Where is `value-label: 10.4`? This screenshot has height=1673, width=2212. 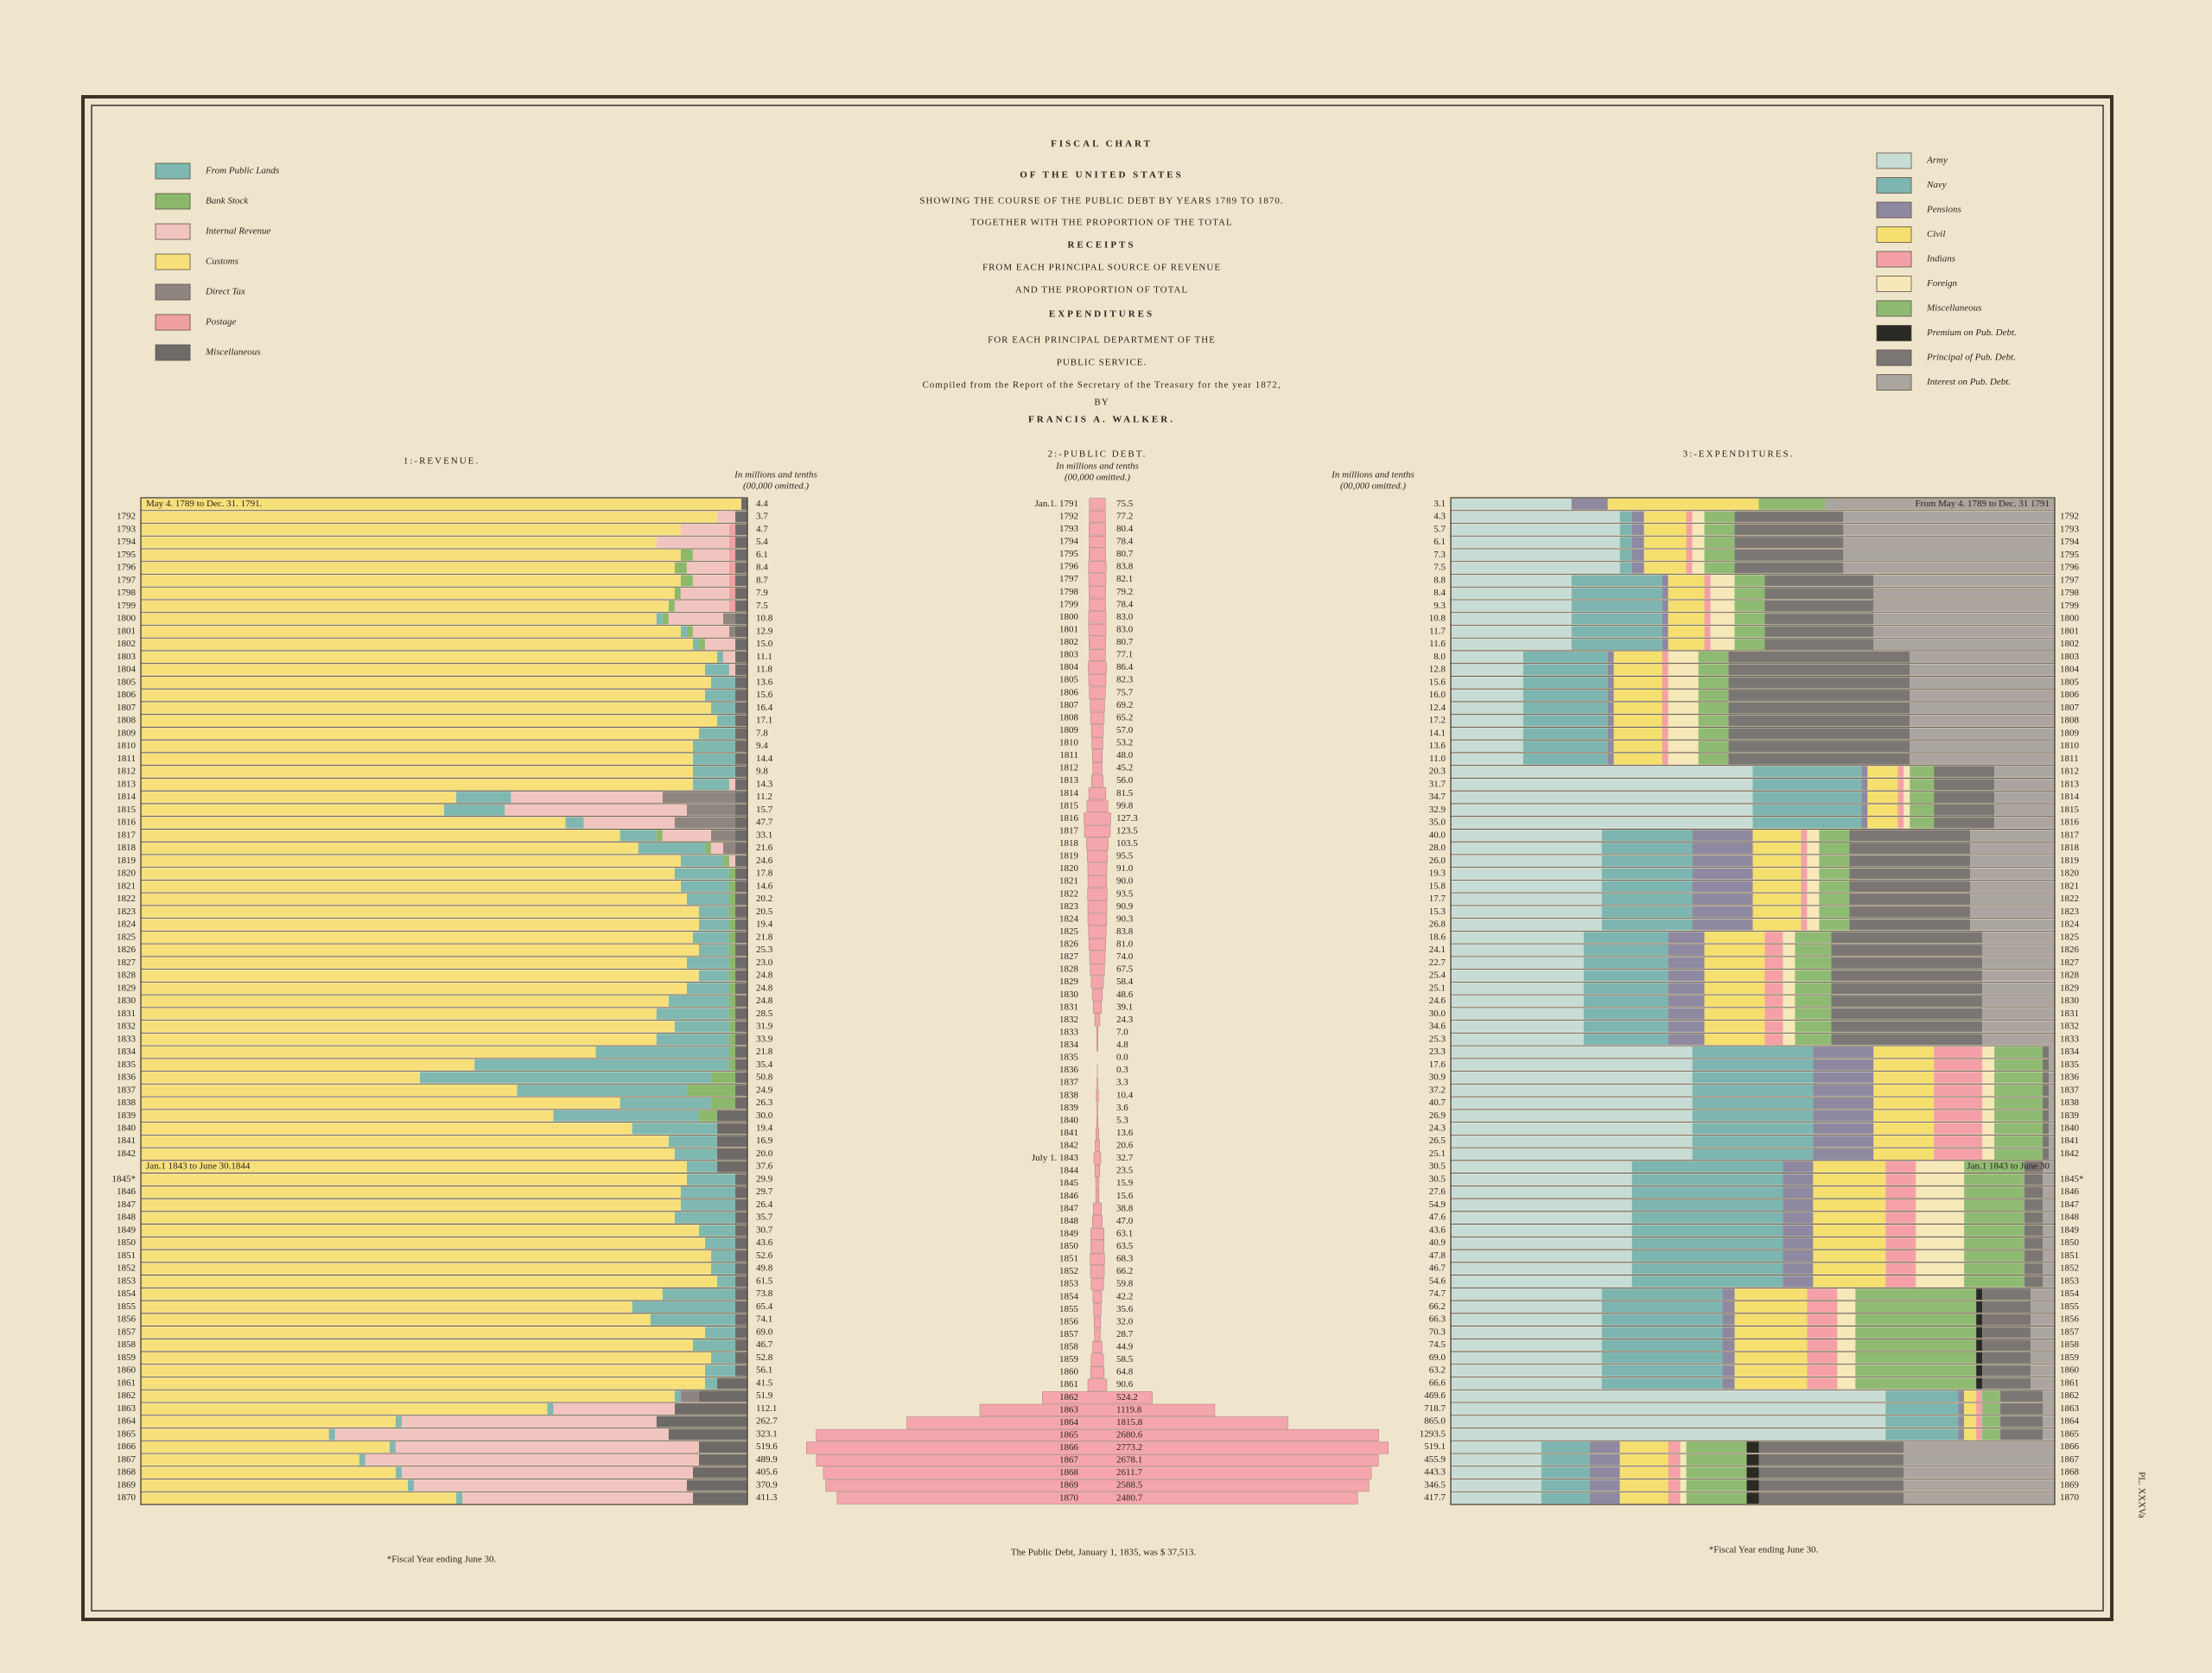 value-label: 10.4 is located at coordinates (1125, 1095).